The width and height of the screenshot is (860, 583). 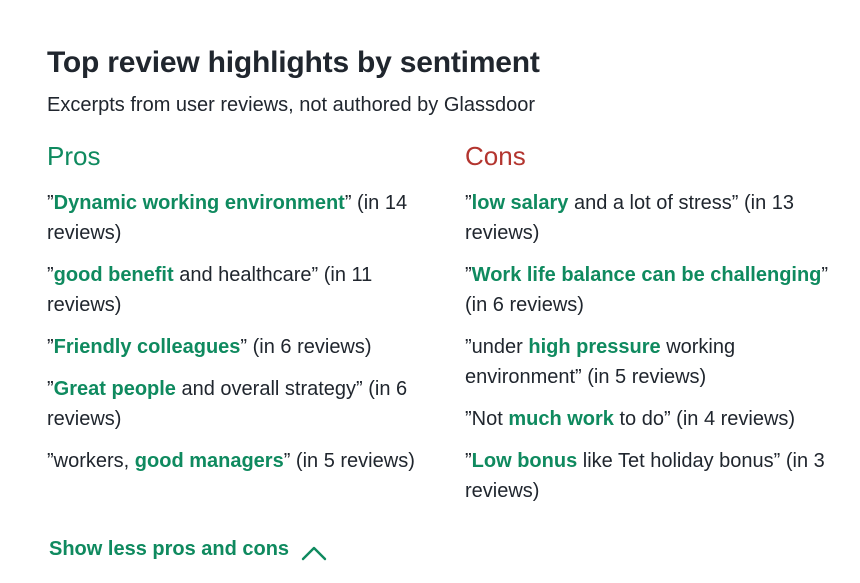 I want to click on pros-item: ”workers, good managers” (in 5 reviews), so click(x=232, y=461).